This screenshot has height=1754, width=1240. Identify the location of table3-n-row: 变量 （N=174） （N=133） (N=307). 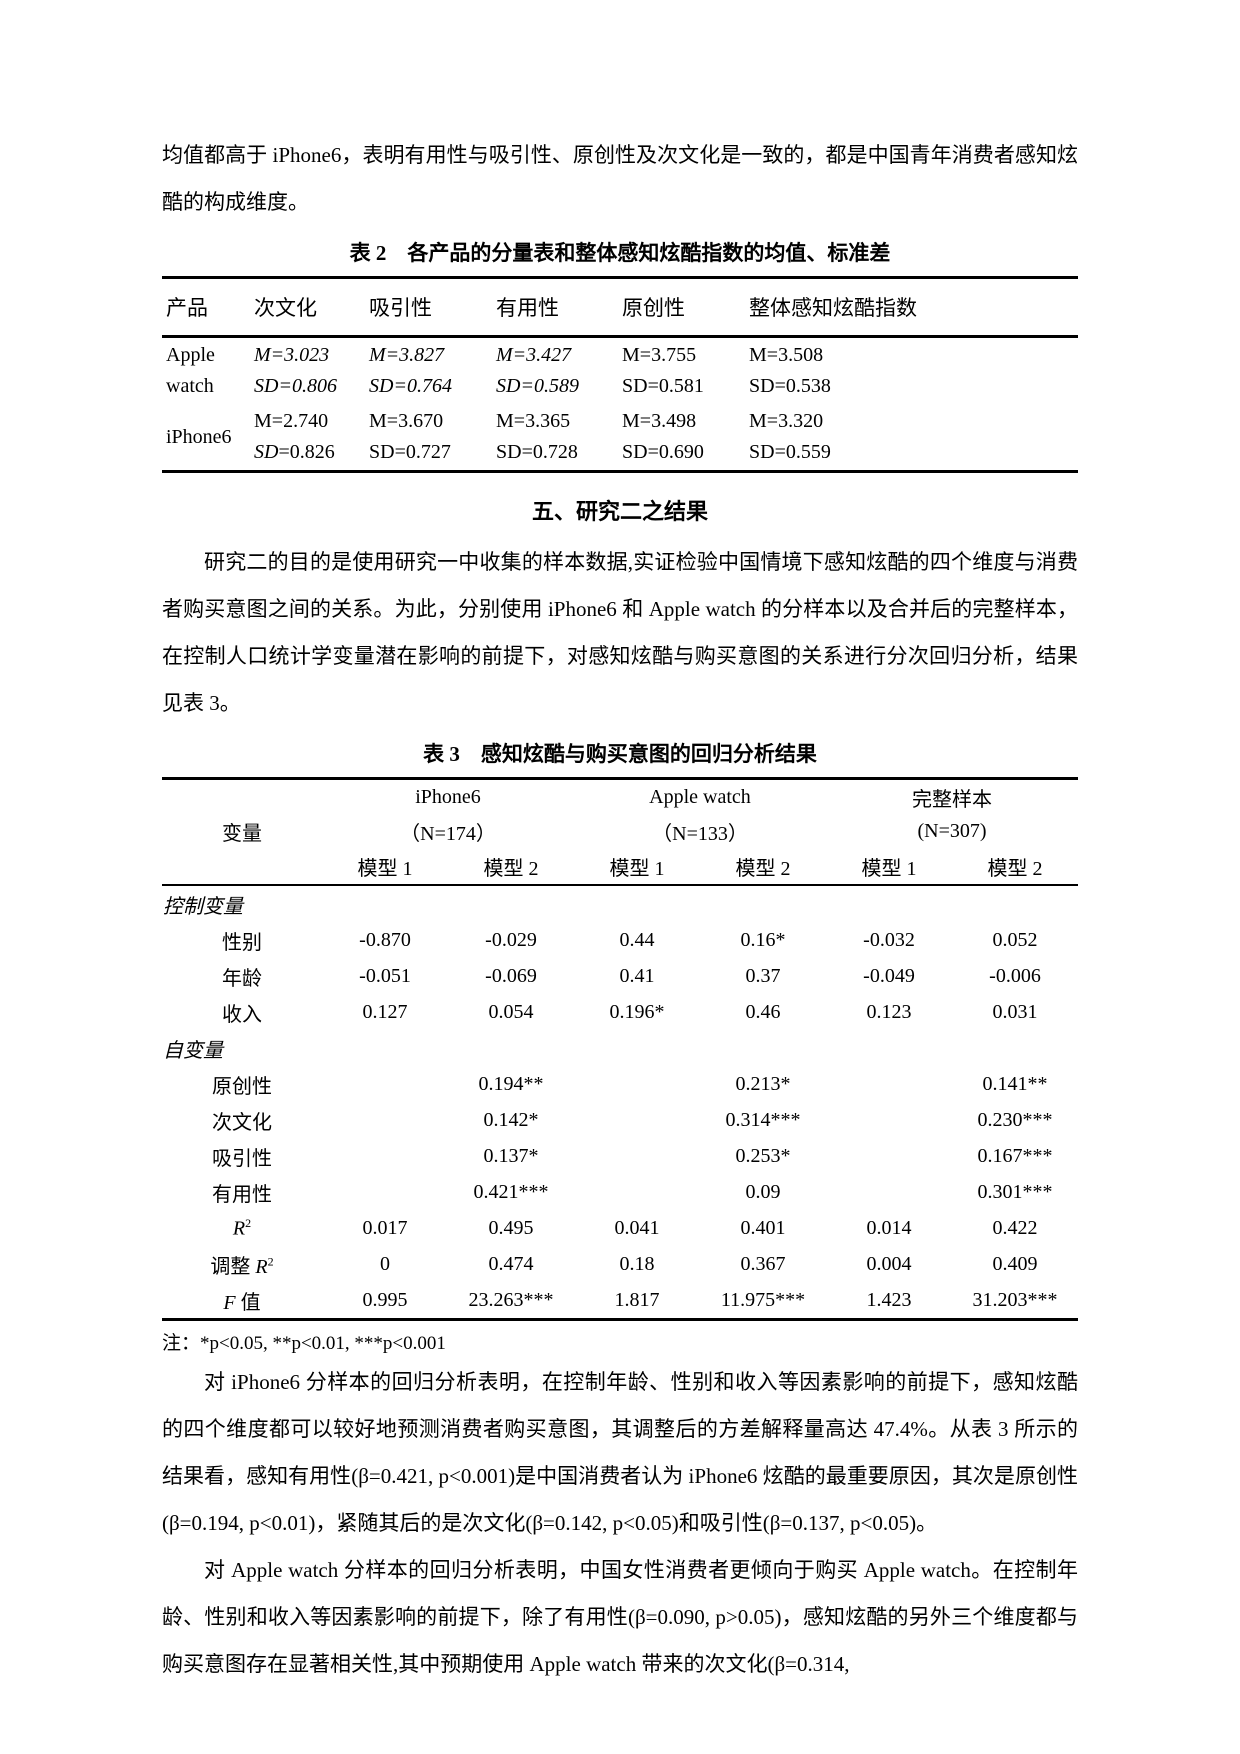
(620, 831).